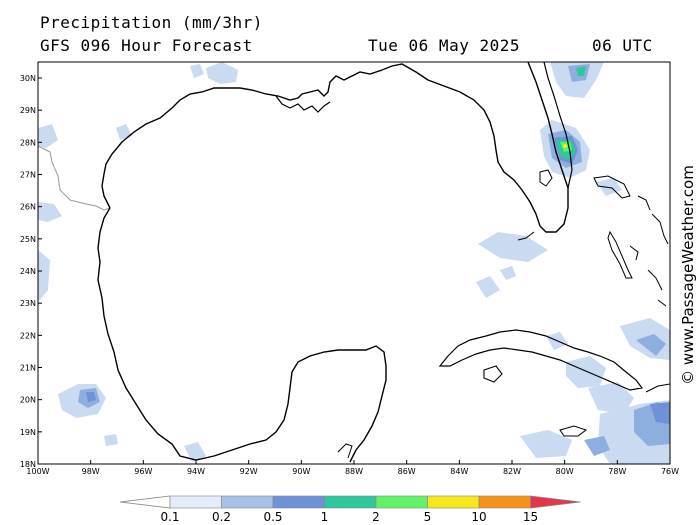 The height and width of the screenshot is (525, 700). What do you see at coordinates (444, 45) in the screenshot?
I see `forecast-date: Tue 06 May 2025` at bounding box center [444, 45].